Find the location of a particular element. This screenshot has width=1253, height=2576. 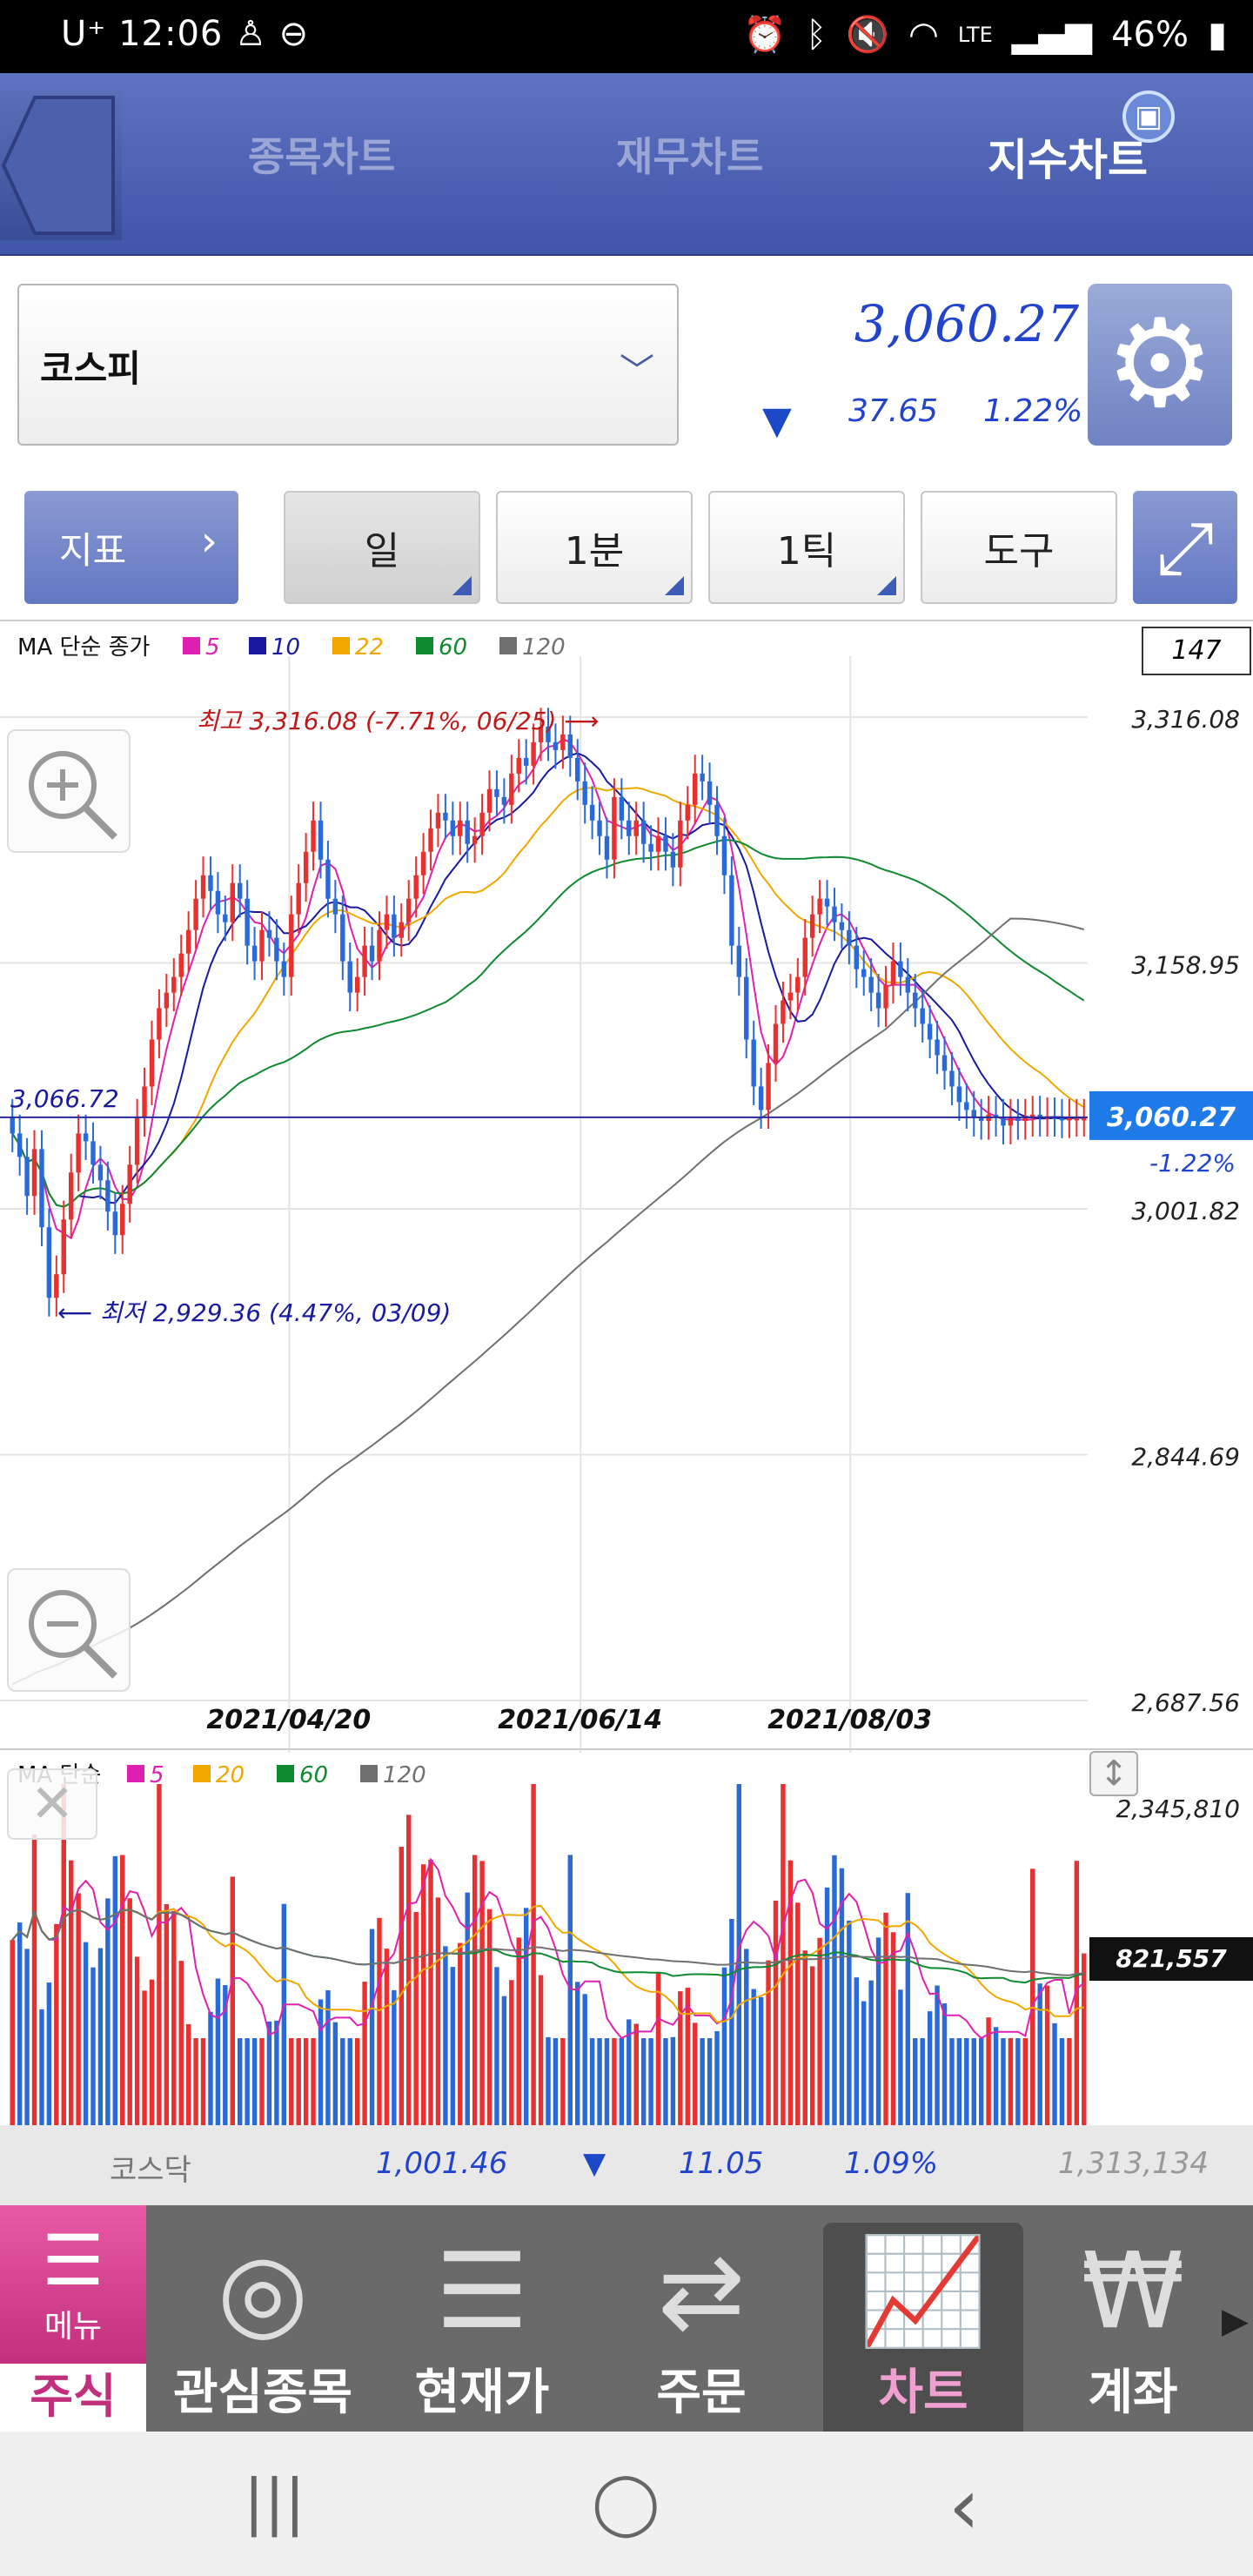

fullscreen-button: ⤢ is located at coordinates (1185, 547).